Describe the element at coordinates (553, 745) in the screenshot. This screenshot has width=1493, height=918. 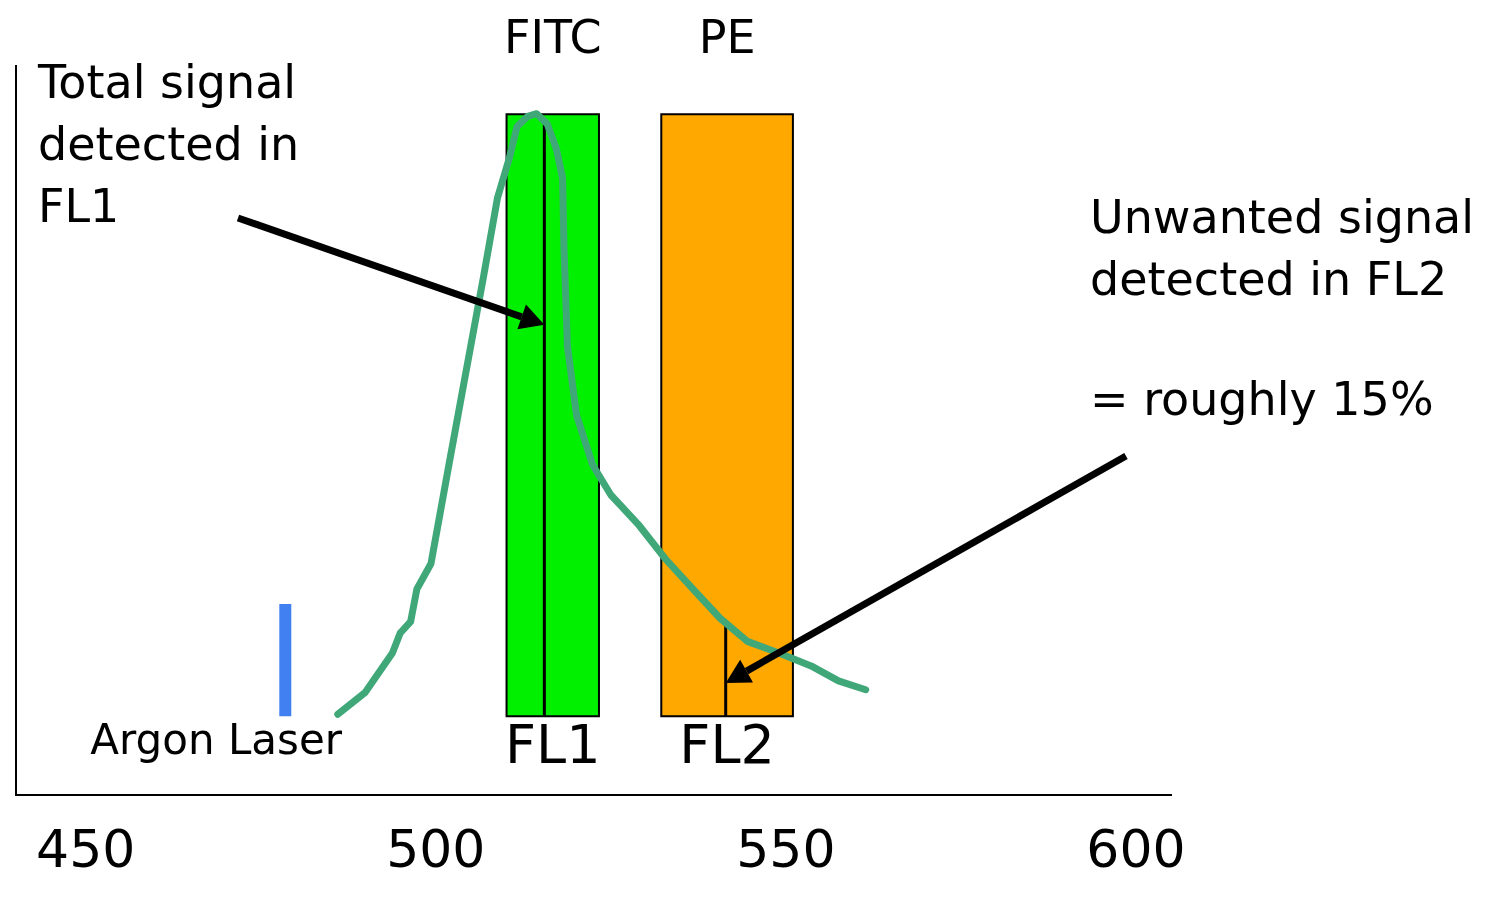
I see `band-label: FL1` at that location.